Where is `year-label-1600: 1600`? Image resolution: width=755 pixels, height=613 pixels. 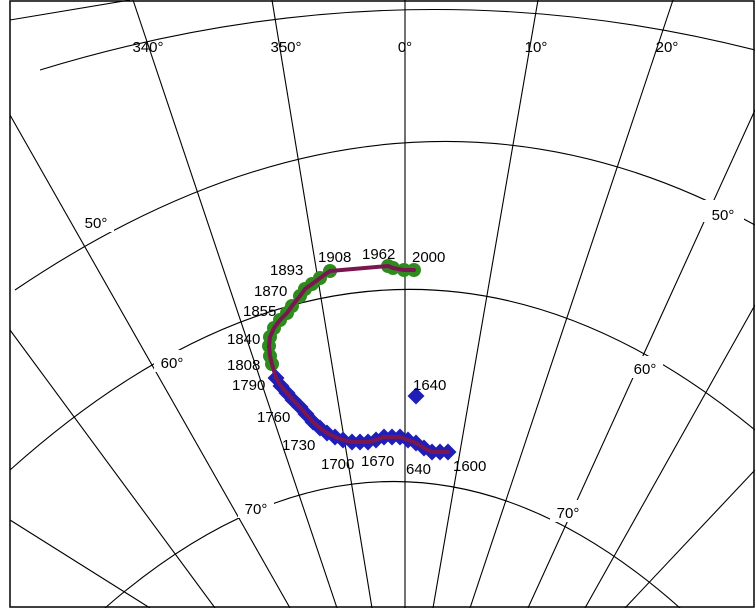
year-label-1600: 1600 is located at coordinates (469, 466).